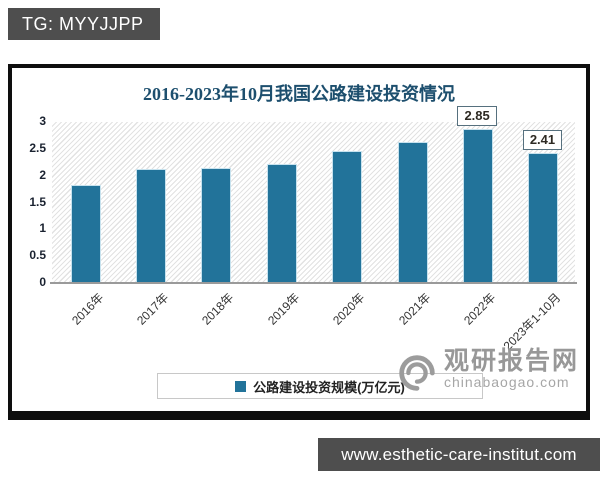  What do you see at coordinates (241, 386) in the screenshot?
I see `legend-marker-square` at bounding box center [241, 386].